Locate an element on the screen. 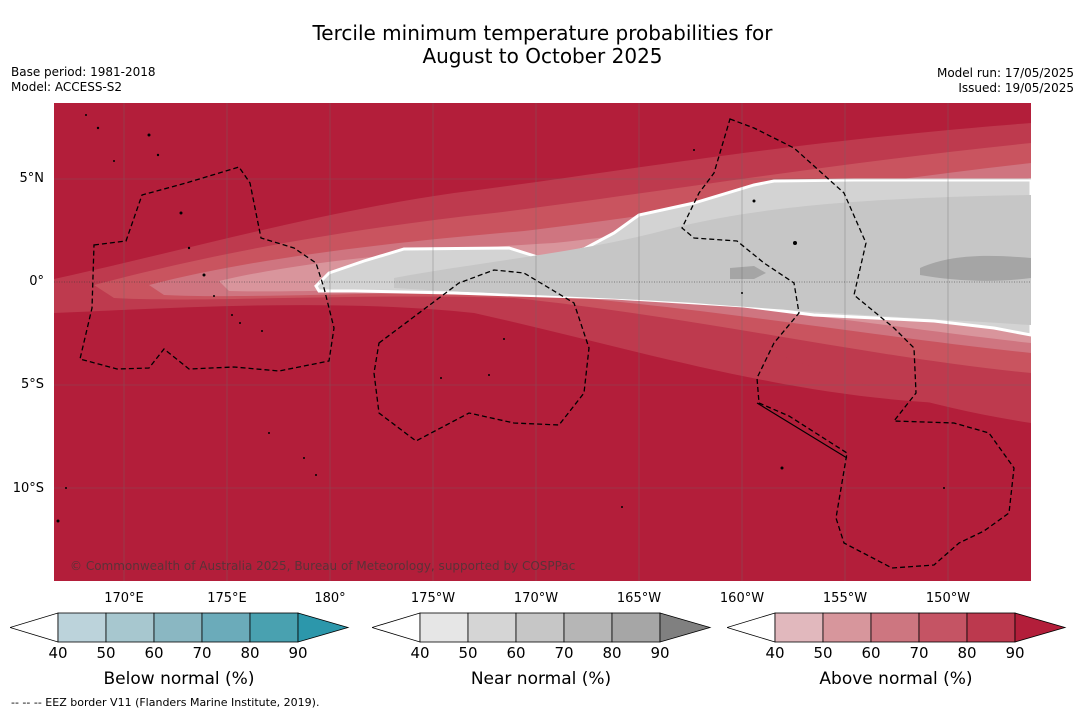 The width and height of the screenshot is (1085, 713). issued-date: Issued: 19/05/2025 is located at coordinates (1016, 88).